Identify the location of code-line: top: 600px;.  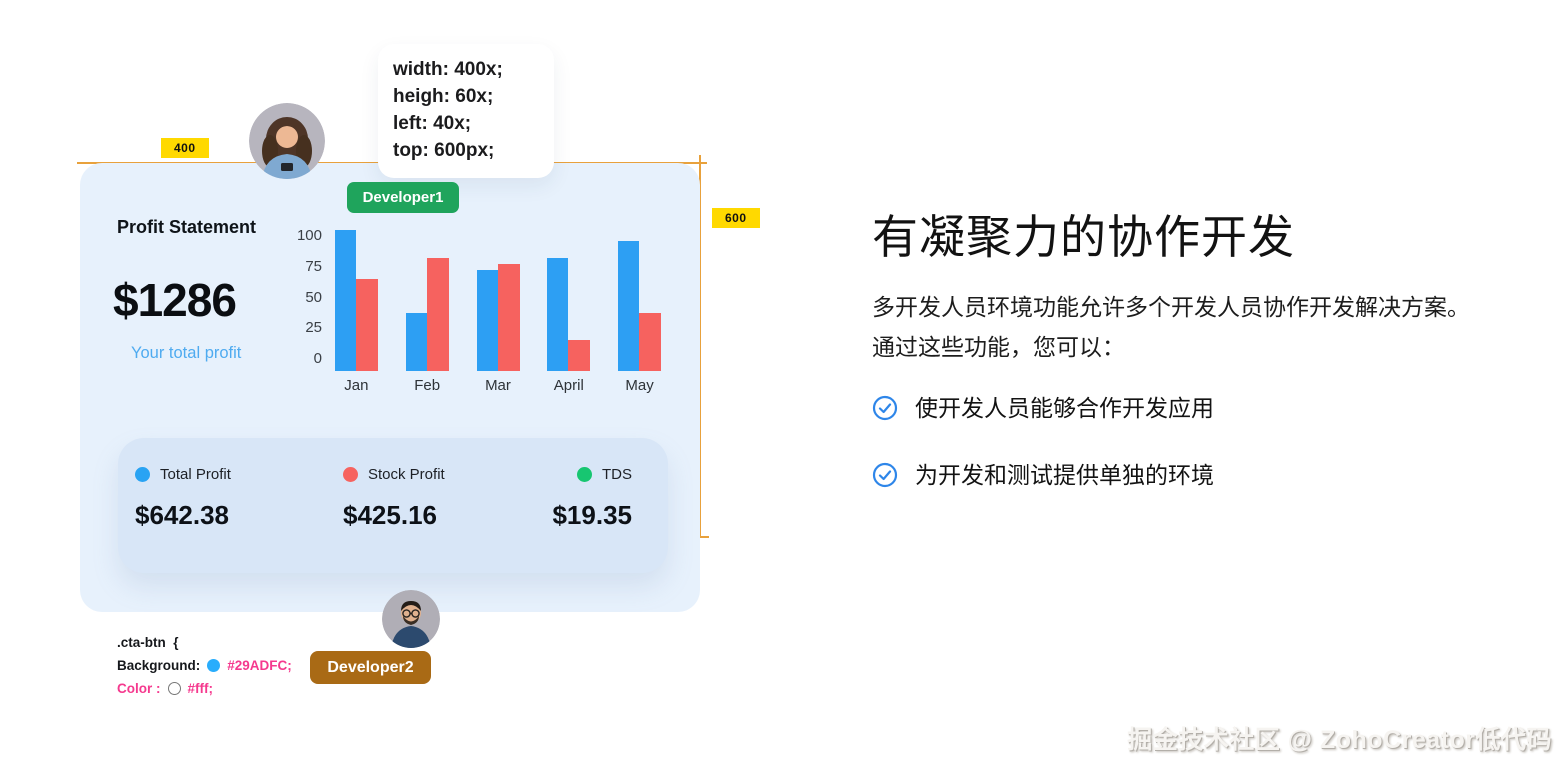
(444, 150).